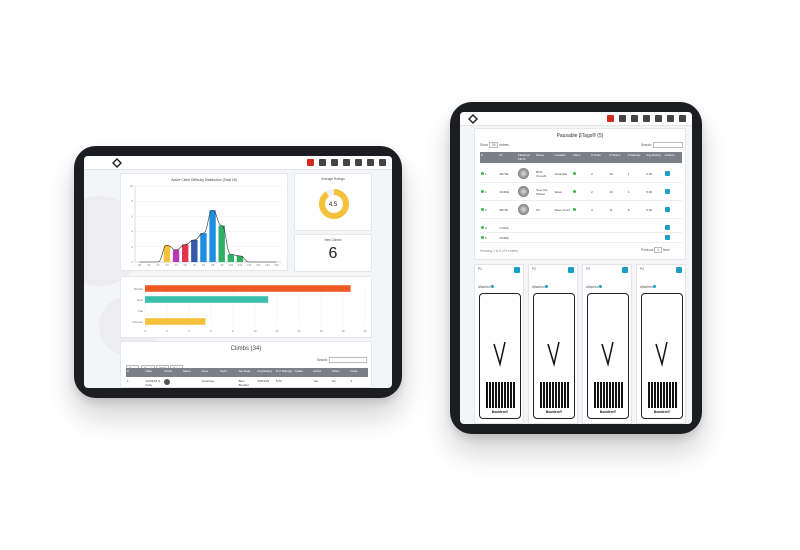  Describe the element at coordinates (611, 173) in the screenshot. I see `table-cell: 19` at that location.